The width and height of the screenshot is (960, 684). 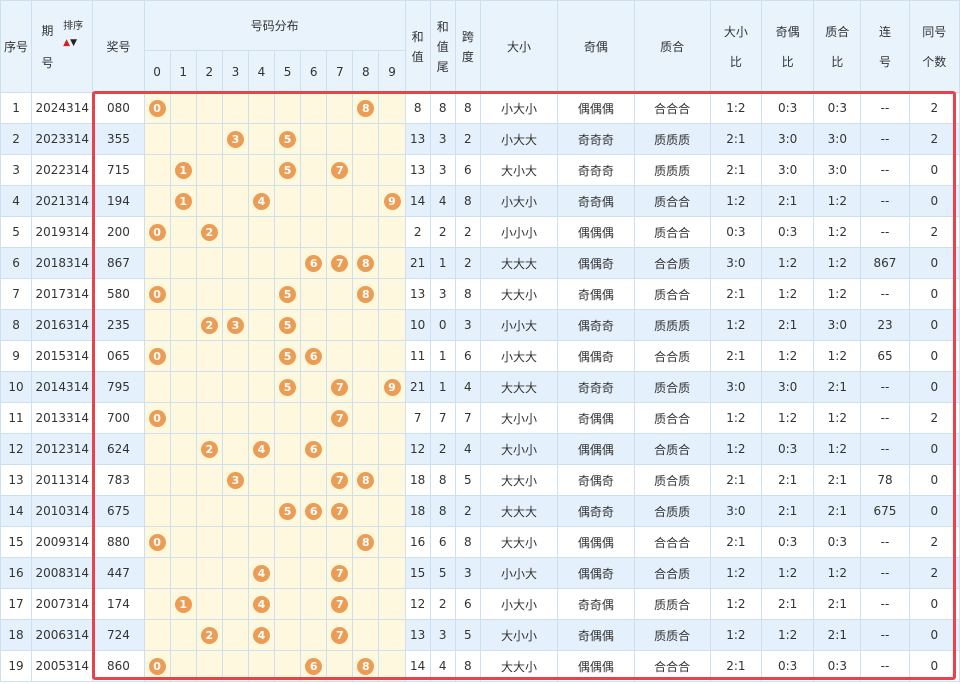 What do you see at coordinates (736, 139) in the screenshot?
I see `cell-size-ratio: 2:1` at bounding box center [736, 139].